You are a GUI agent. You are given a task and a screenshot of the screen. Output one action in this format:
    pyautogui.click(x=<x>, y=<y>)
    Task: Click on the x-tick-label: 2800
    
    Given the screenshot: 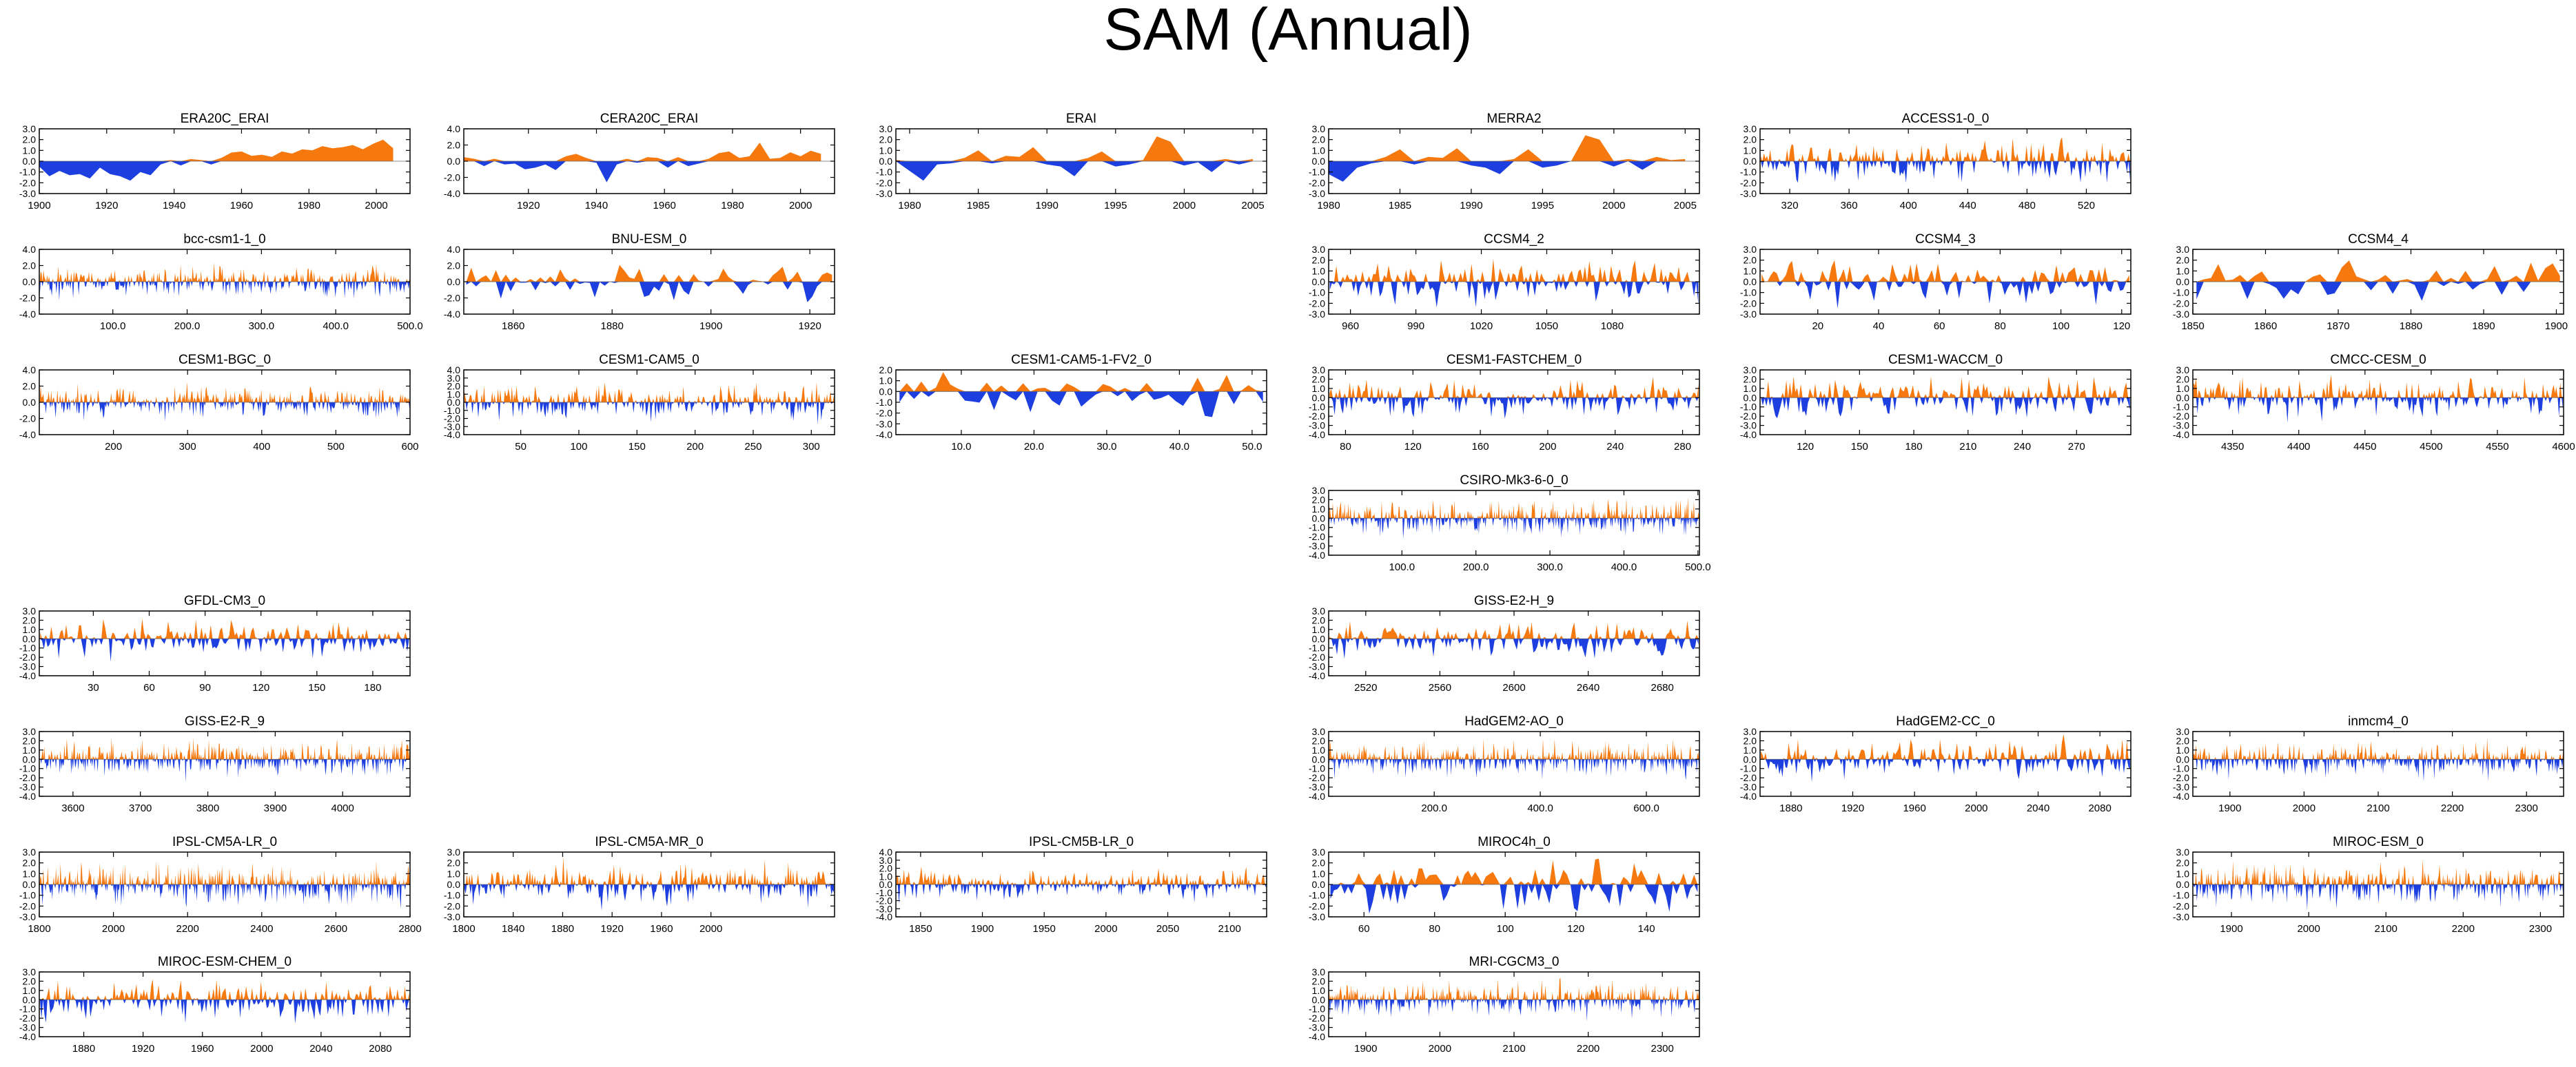 What is the action you would take?
    pyautogui.click(x=409, y=929)
    